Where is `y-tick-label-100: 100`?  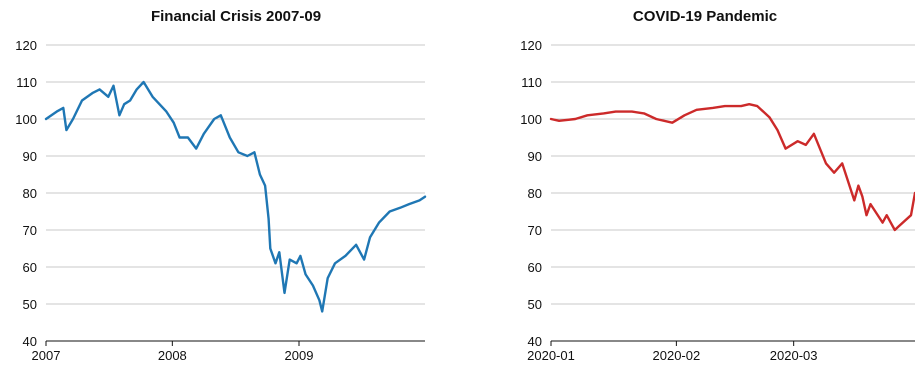 y-tick-label-100: 100 is located at coordinates (26, 119).